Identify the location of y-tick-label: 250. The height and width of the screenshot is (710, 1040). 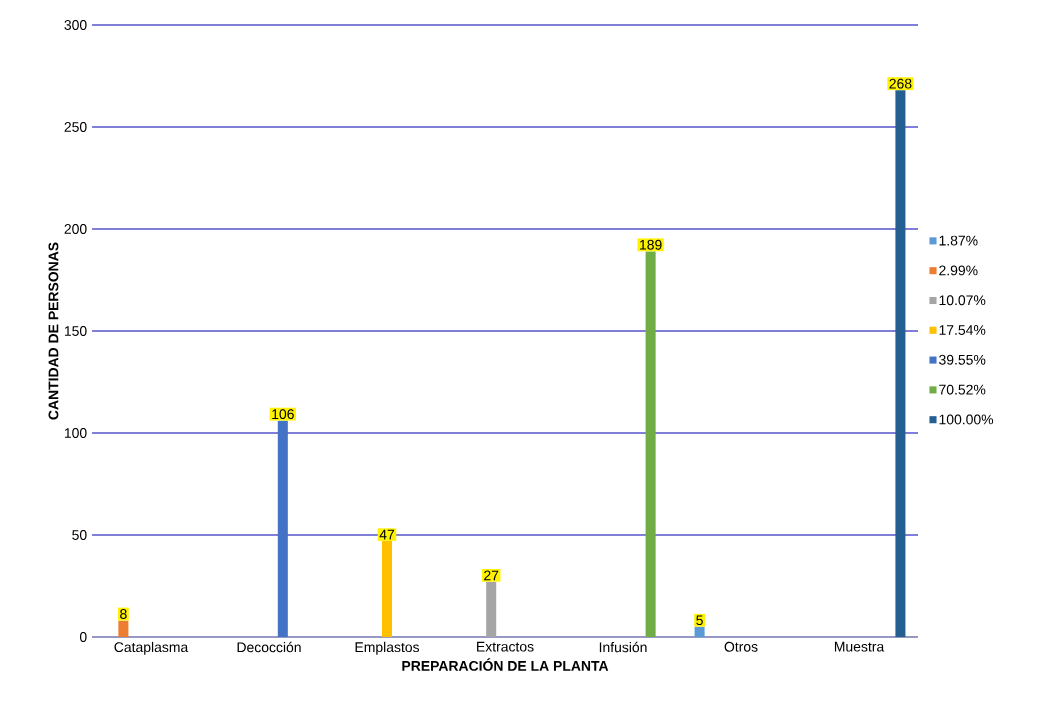
(75, 127).